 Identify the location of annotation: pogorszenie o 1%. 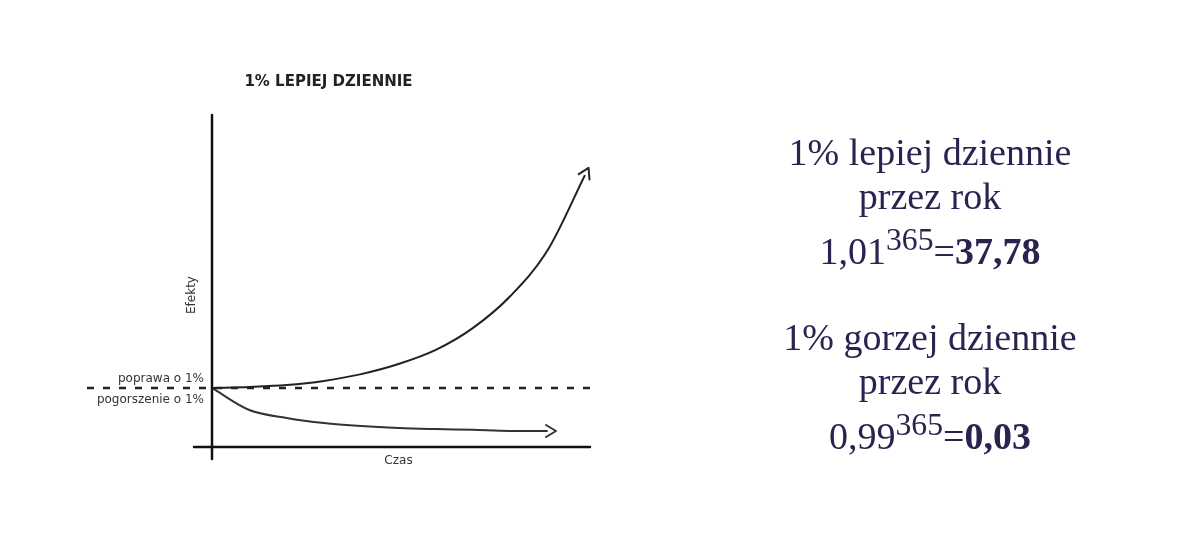
(150, 399).